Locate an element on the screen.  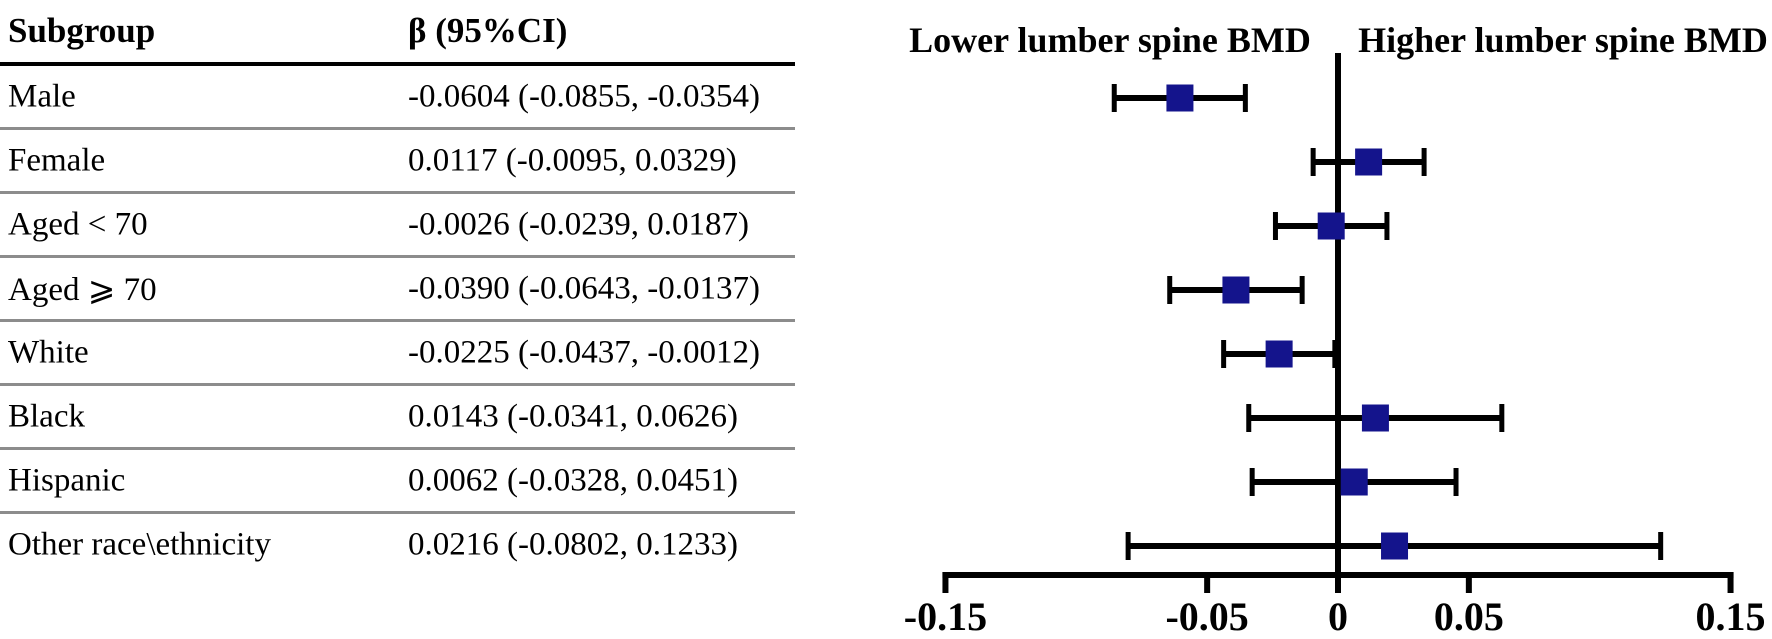
plot-header-lower-bmd: Lower lumber spine BMD is located at coordinates (1110, 40).